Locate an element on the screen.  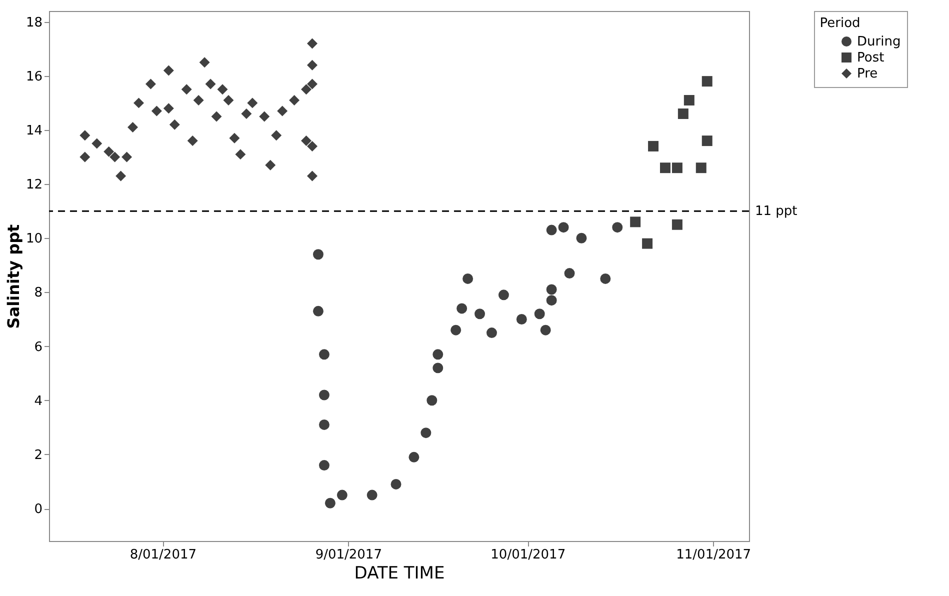
x-tick-label: 9/01/2017 is located at coordinates (348, 555).